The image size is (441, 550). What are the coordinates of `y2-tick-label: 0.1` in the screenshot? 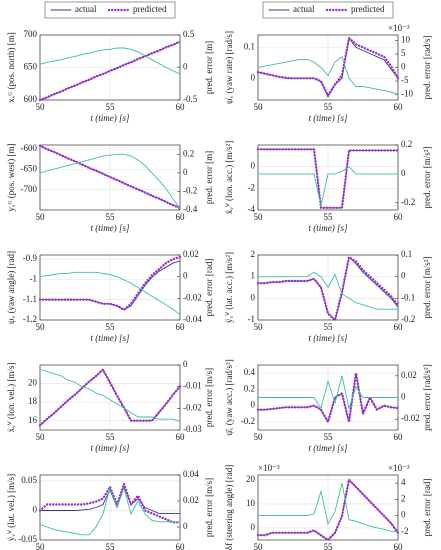 It's located at (406, 254).